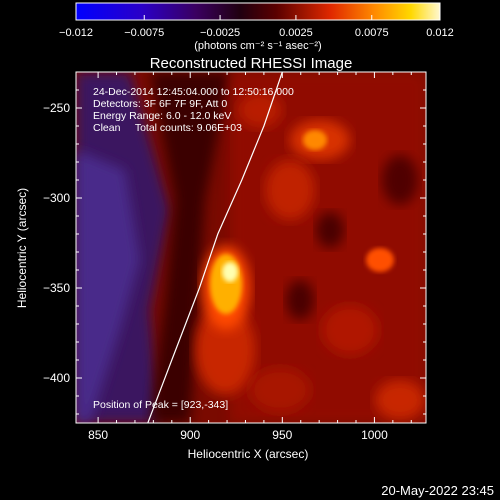  I want to click on footer-date: 20-May-2022 23:45, so click(437, 490).